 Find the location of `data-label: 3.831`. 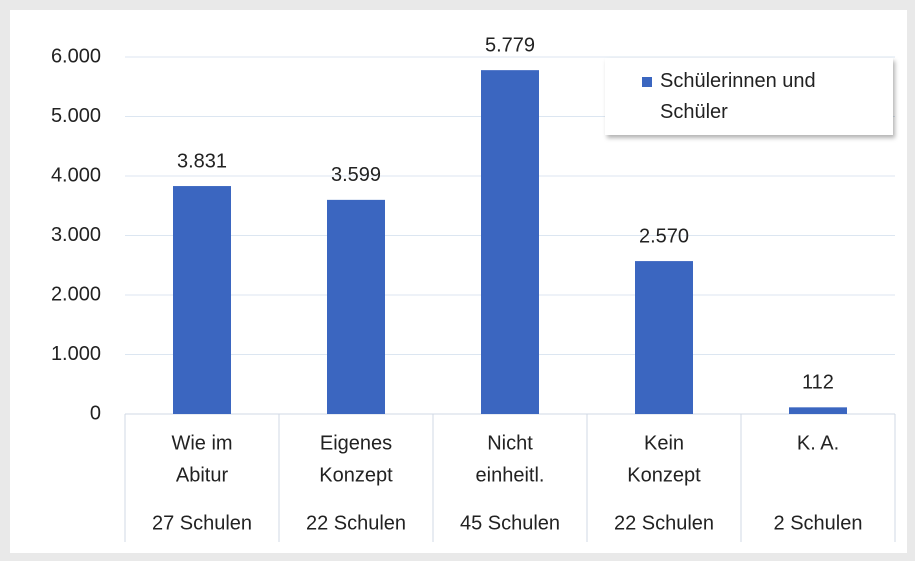

data-label: 3.831 is located at coordinates (202, 161).